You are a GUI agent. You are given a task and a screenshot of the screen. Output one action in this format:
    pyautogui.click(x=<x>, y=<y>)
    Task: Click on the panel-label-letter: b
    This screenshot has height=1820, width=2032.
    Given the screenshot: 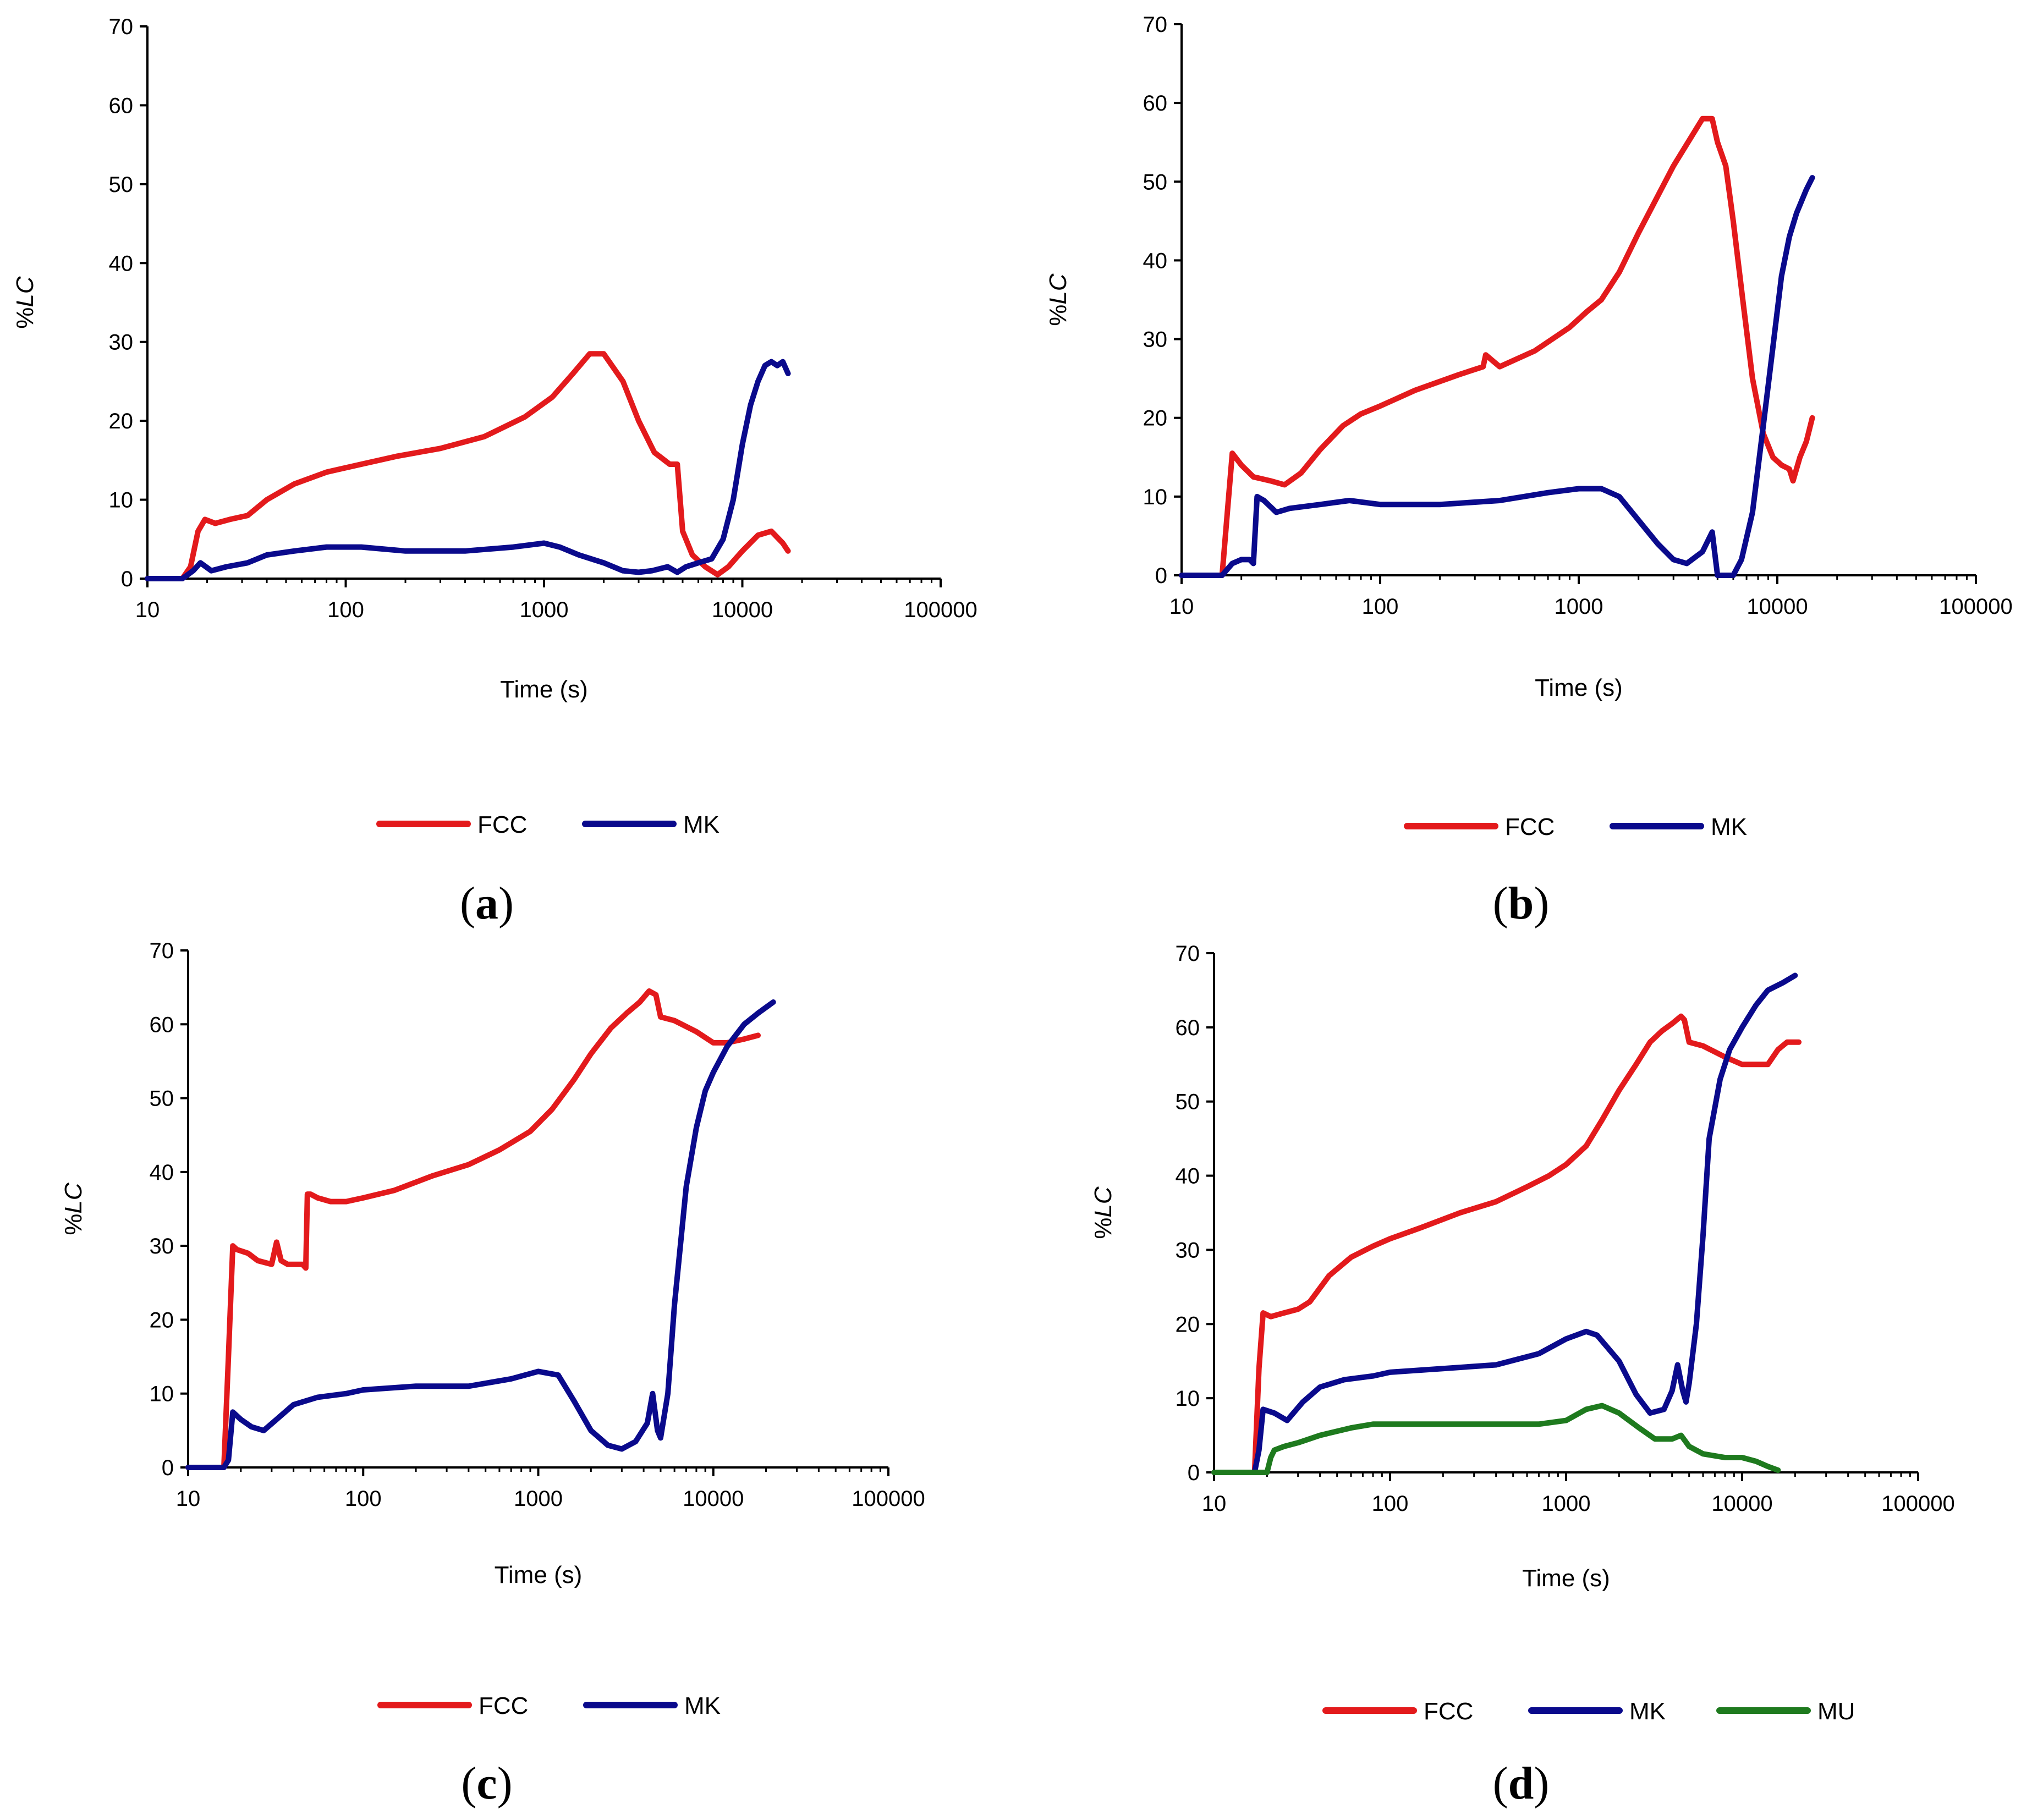 What is the action you would take?
    pyautogui.click(x=1521, y=904)
    